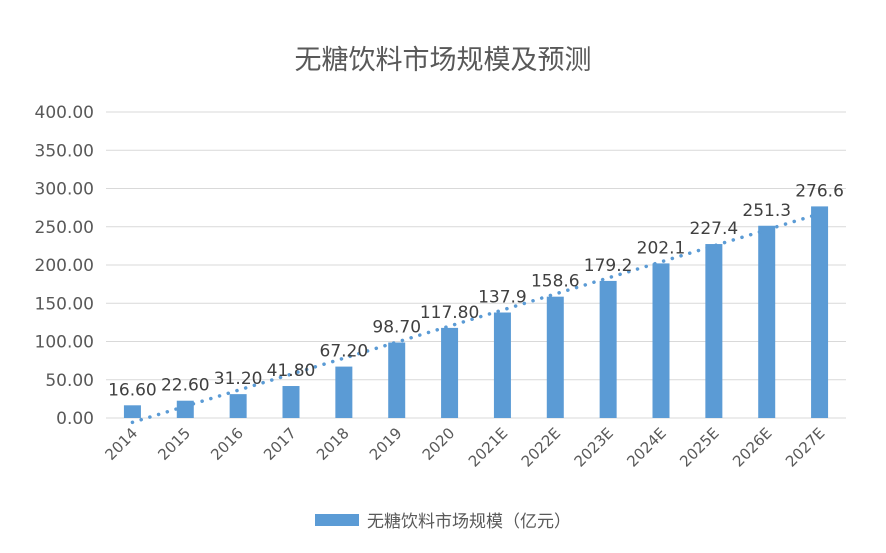  I want to click on y-tick-label: 200.00, so click(64, 266).